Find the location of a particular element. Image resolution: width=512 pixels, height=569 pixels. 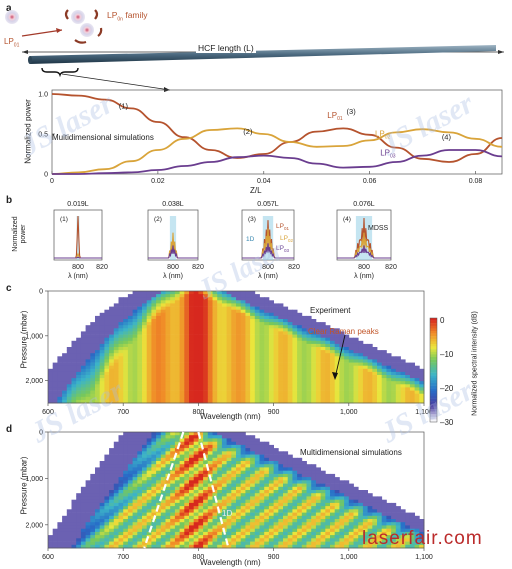

input-mode-icon is located at coordinates (12, 17).